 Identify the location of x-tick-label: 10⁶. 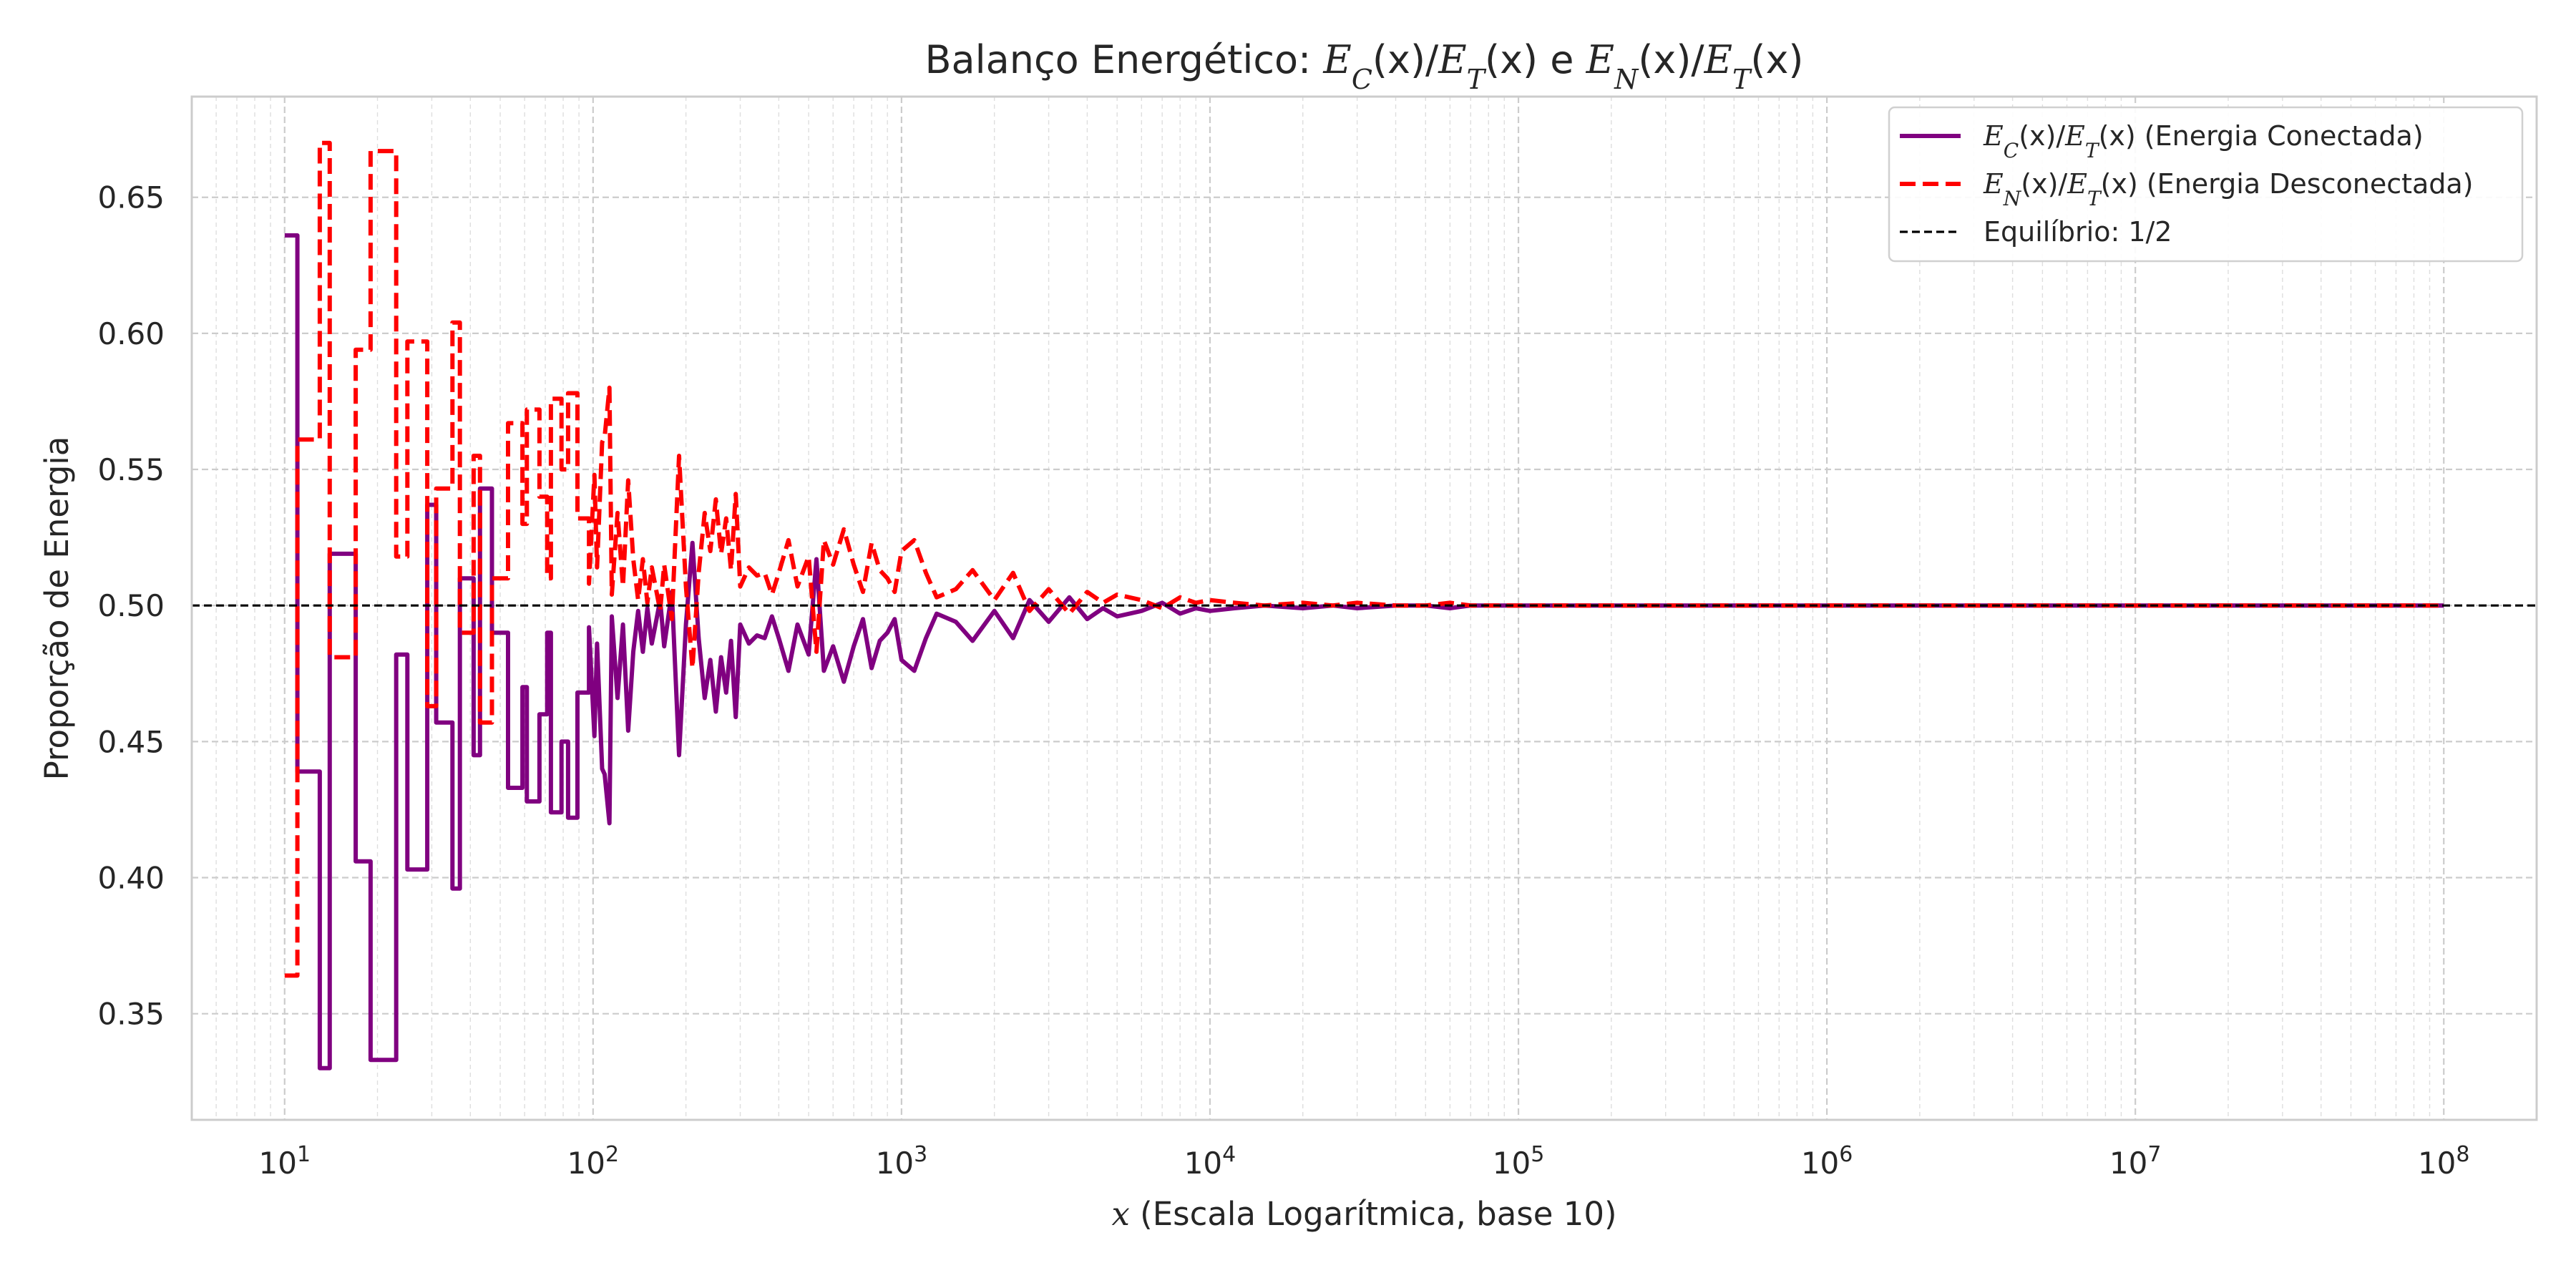
(1827, 1161).